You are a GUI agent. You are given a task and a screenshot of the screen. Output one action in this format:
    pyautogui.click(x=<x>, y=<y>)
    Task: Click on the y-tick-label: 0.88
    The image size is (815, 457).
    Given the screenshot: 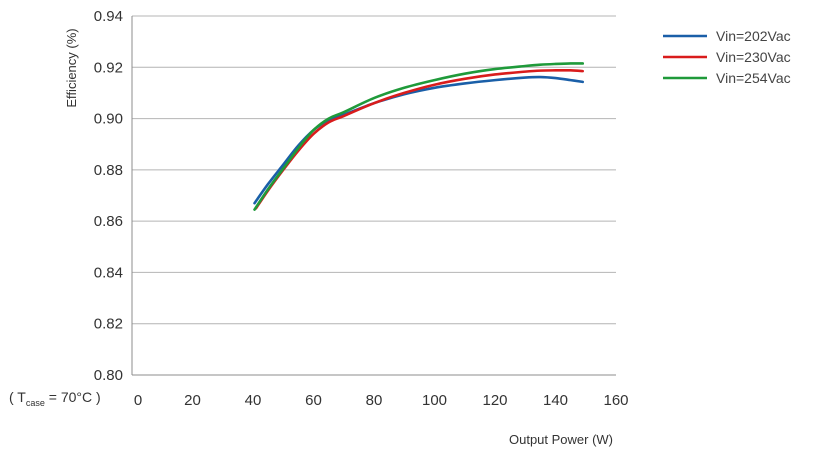 What is the action you would take?
    pyautogui.click(x=108, y=170)
    